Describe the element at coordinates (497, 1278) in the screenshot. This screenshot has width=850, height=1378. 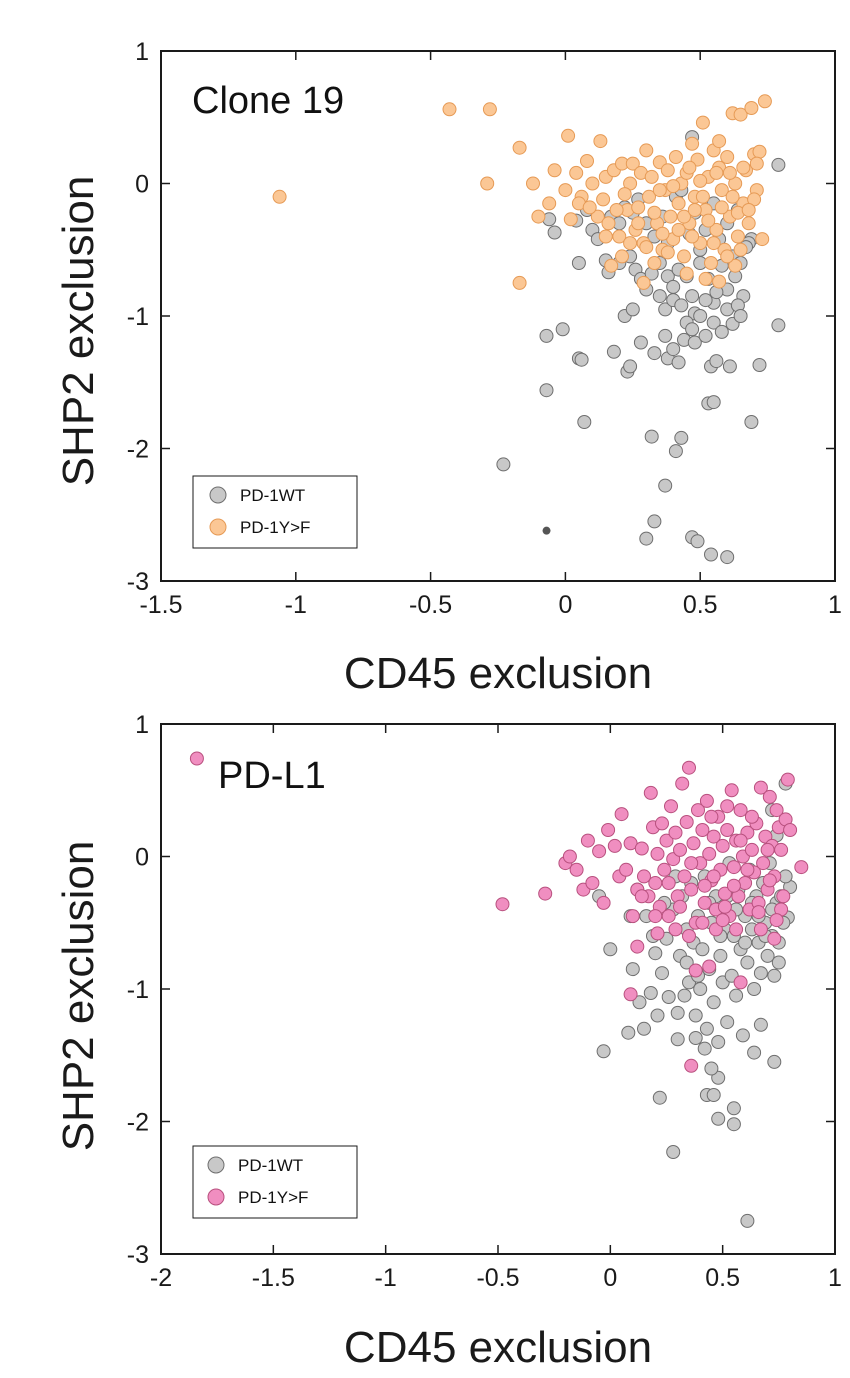
I see `x-tick-label: -0.5` at that location.